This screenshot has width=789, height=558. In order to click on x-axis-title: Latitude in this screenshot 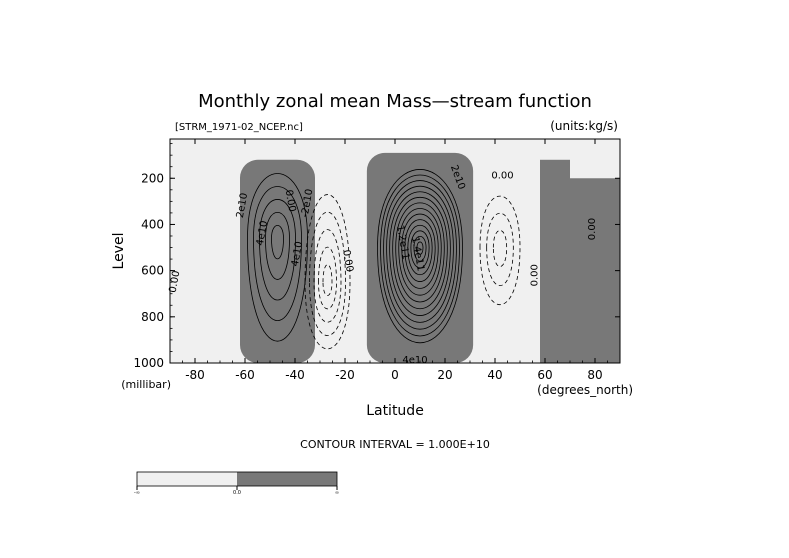, I will do `click(395, 411)`.